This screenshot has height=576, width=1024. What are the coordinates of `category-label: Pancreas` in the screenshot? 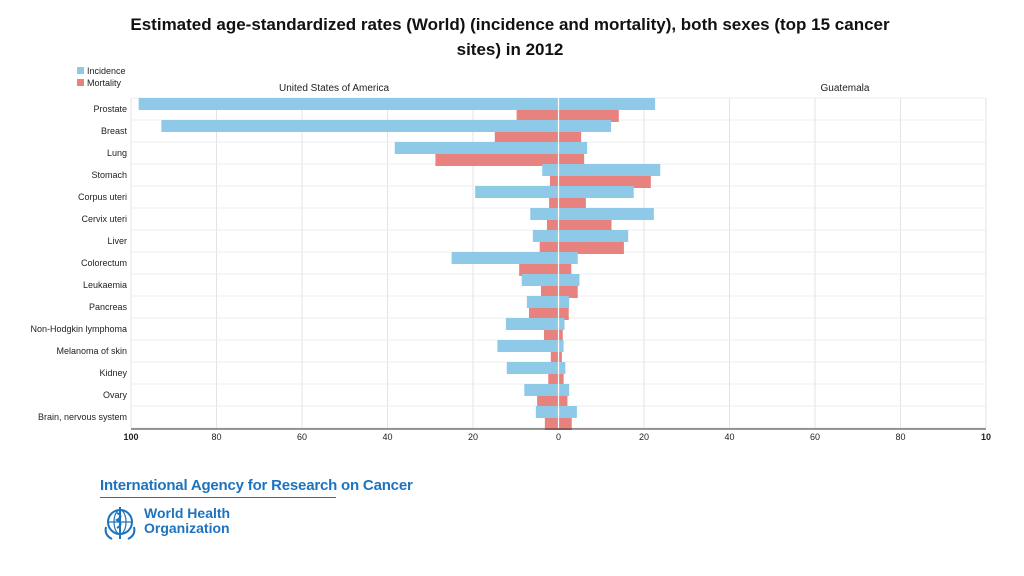 It's located at (108, 307).